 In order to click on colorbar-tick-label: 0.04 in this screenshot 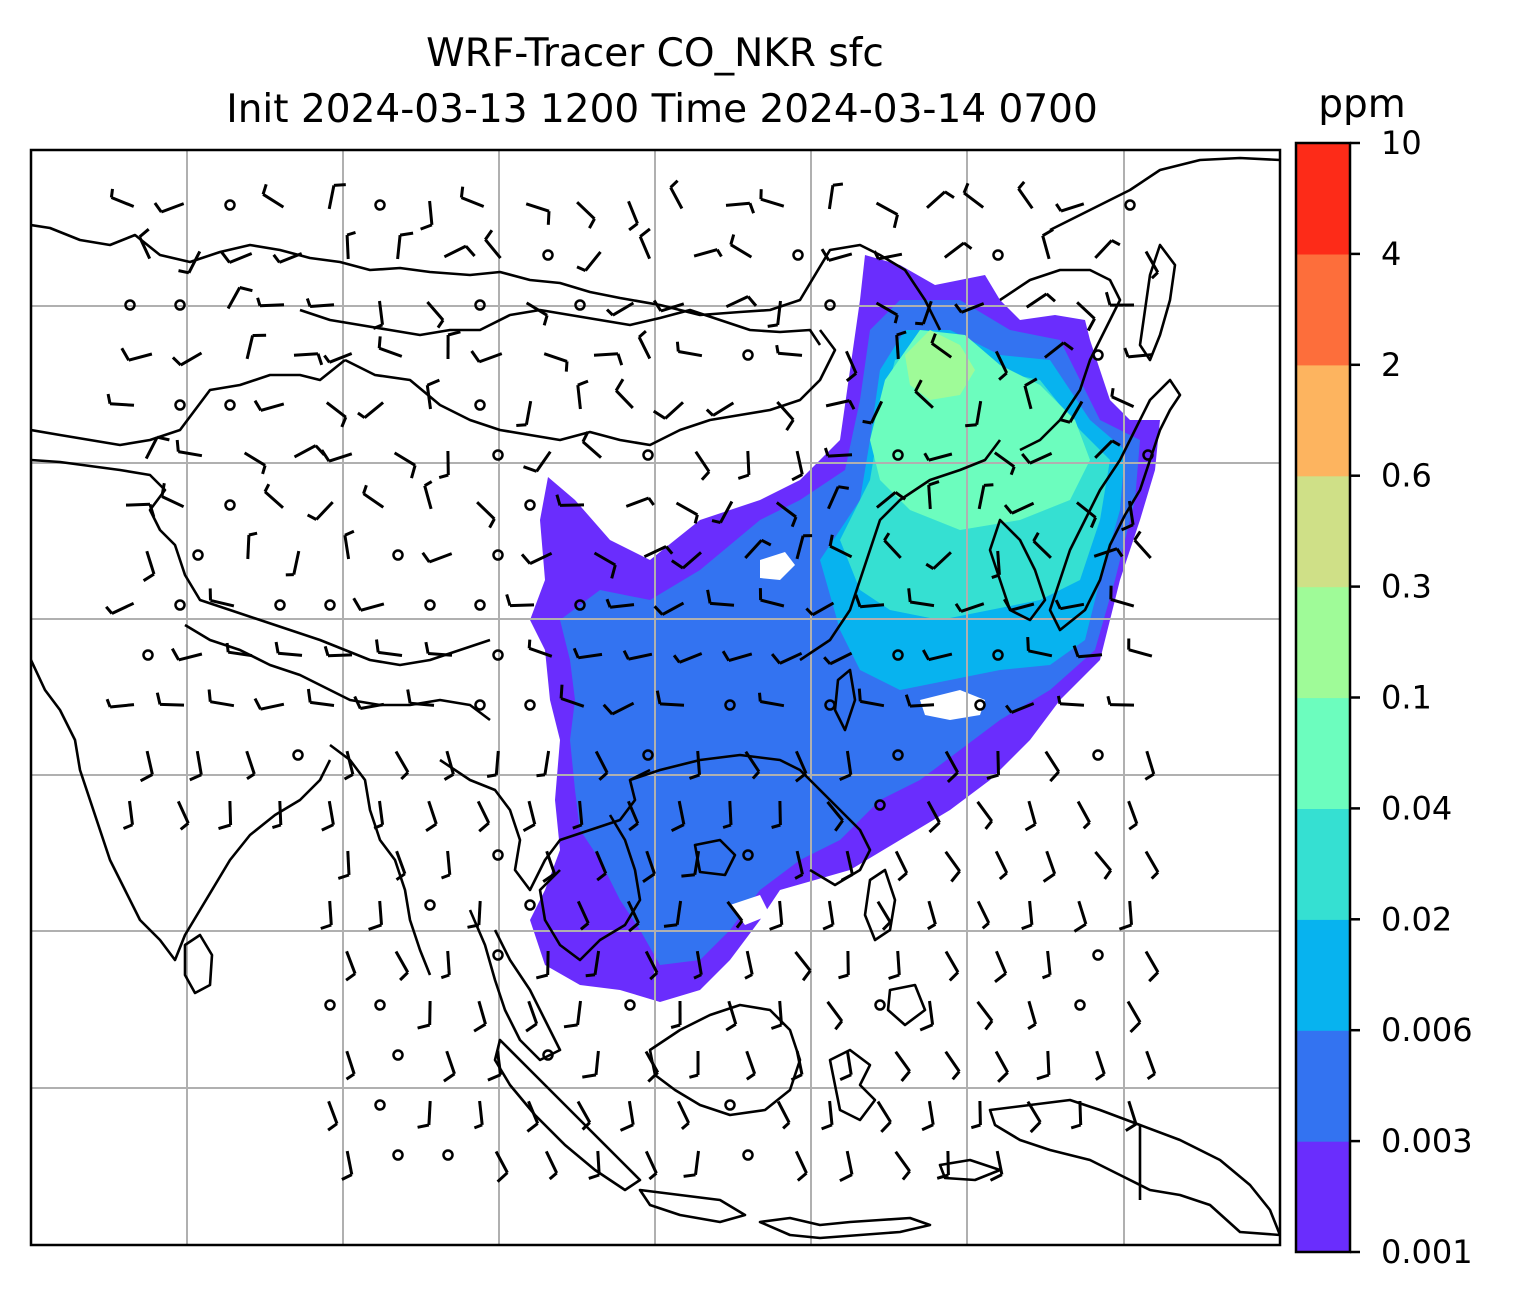, I will do `click(1416, 808)`.